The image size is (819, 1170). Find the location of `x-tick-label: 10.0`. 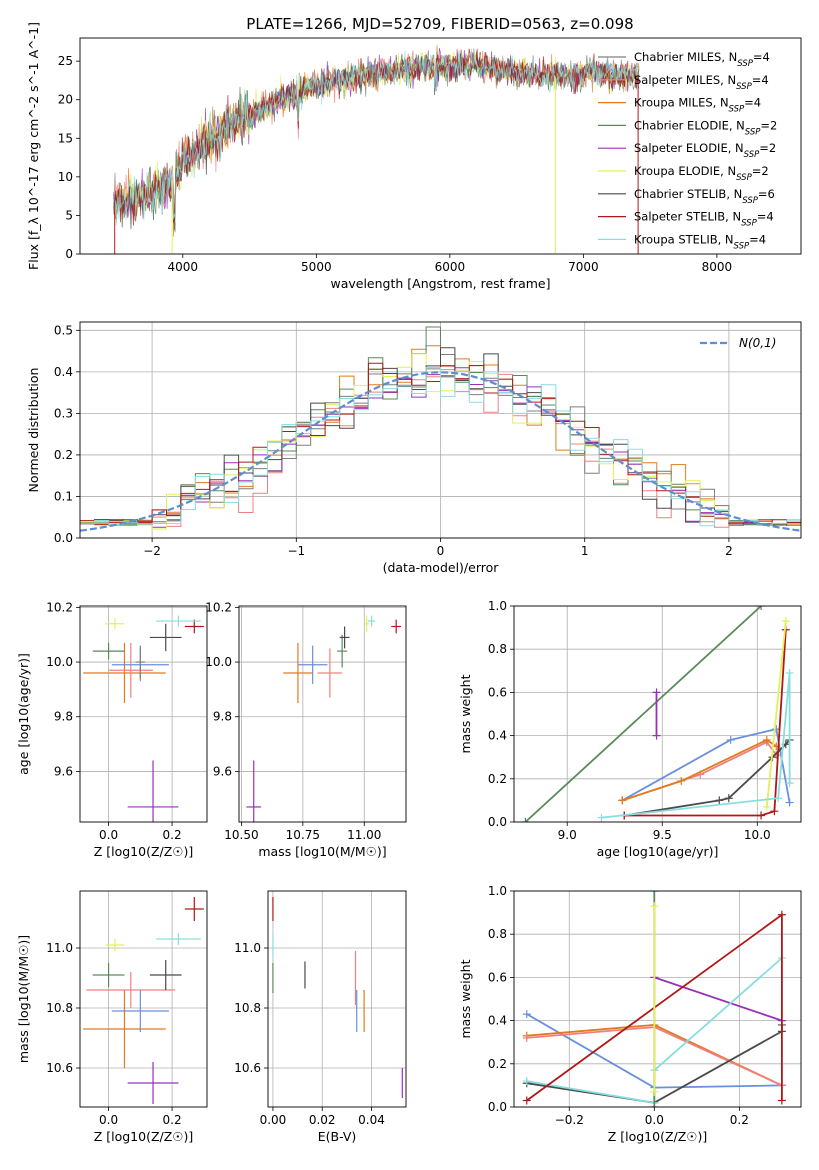

x-tick-label: 10.0 is located at coordinates (757, 835).